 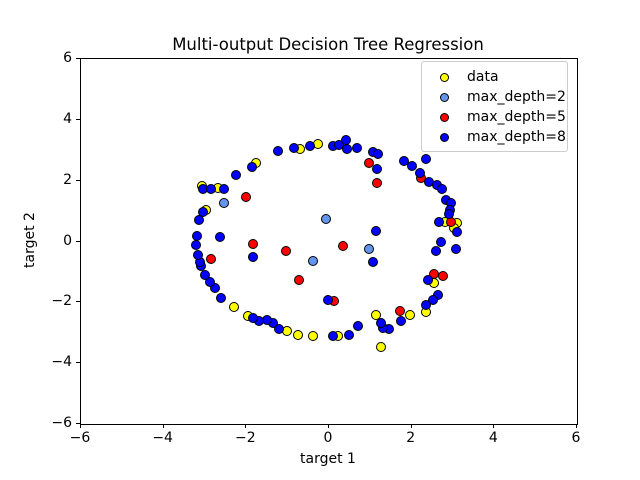 I want to click on legend-label: max_depth=2, so click(x=516, y=97).